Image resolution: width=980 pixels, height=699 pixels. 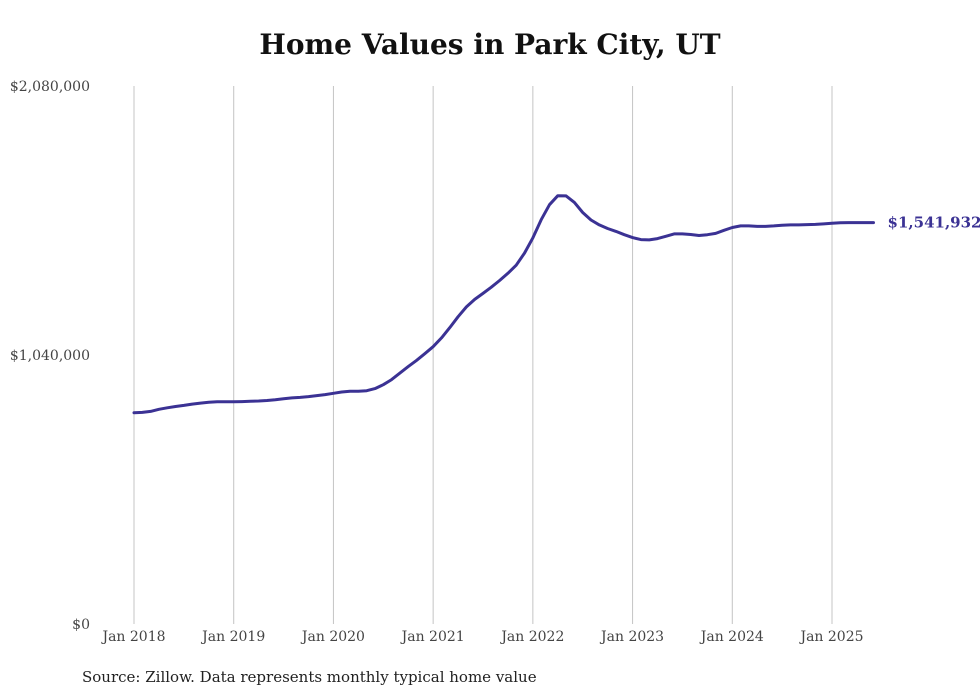 I want to click on end-value-label: $1,541,932, so click(x=934, y=223).